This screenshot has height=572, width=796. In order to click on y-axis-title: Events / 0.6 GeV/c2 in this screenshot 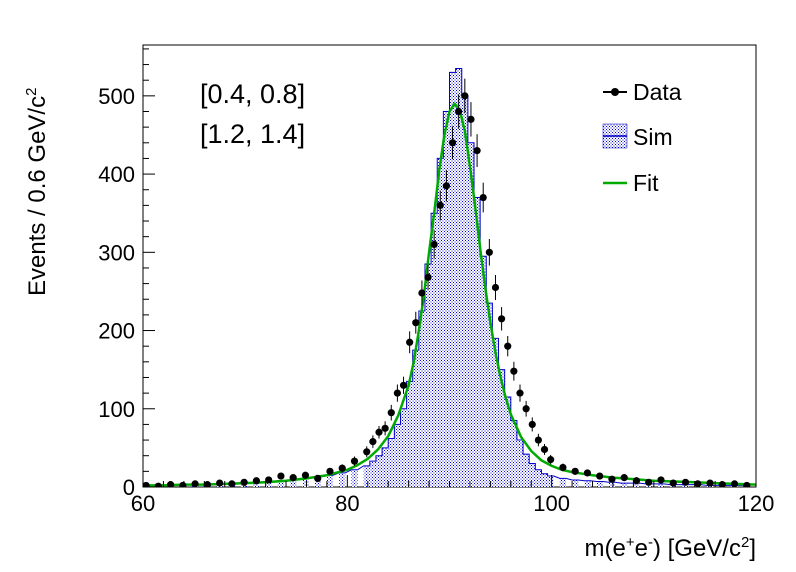, I will do `click(37, 192)`.